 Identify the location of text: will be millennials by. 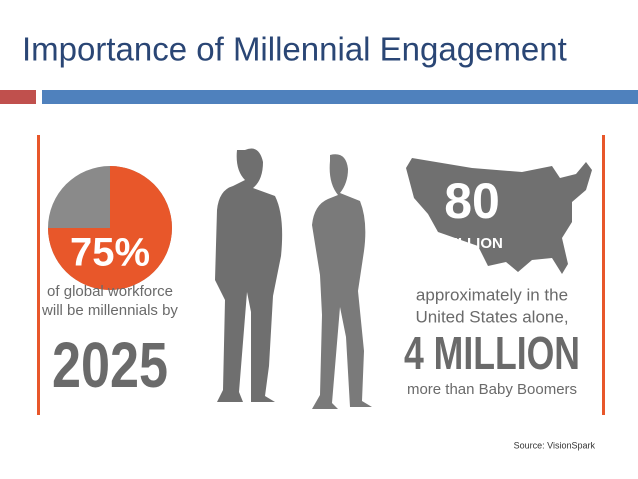
(109, 310).